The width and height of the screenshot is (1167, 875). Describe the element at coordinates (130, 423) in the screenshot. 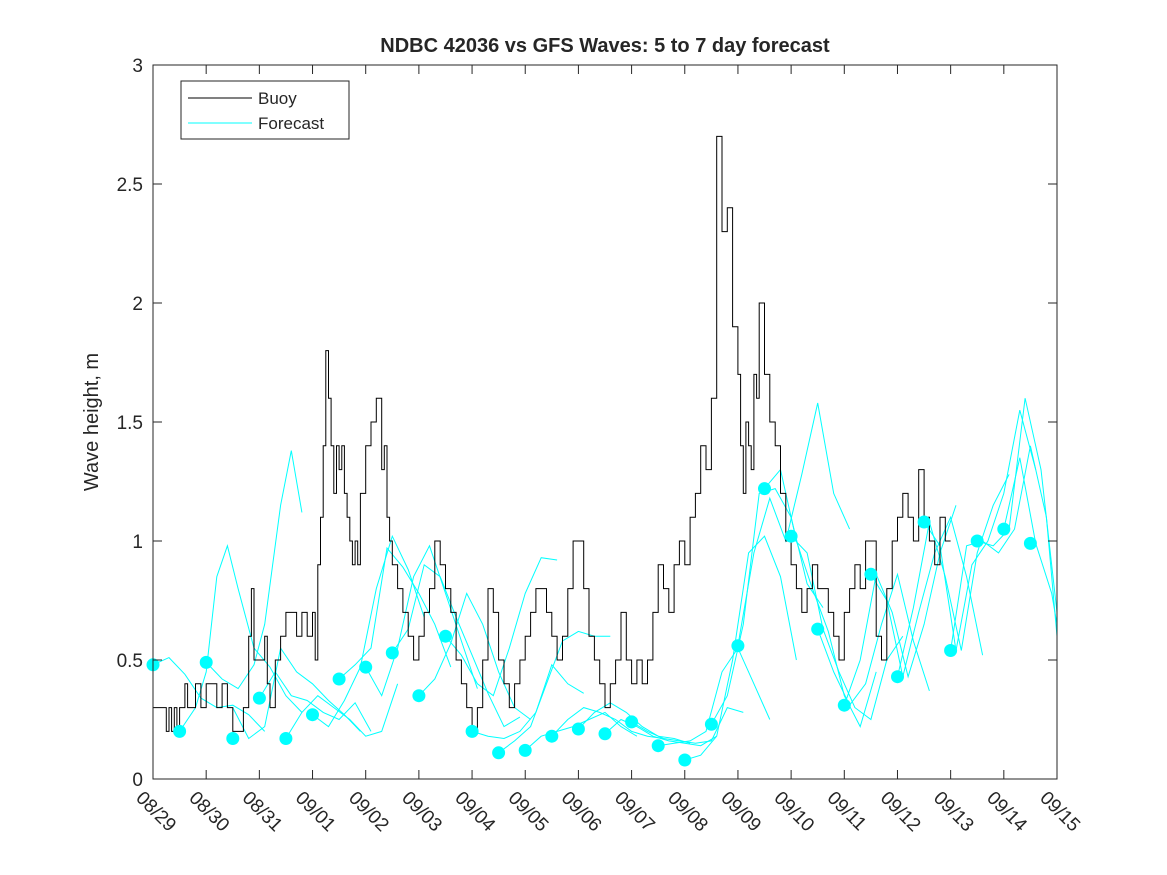

I see `y-tick-label: 1.5` at that location.